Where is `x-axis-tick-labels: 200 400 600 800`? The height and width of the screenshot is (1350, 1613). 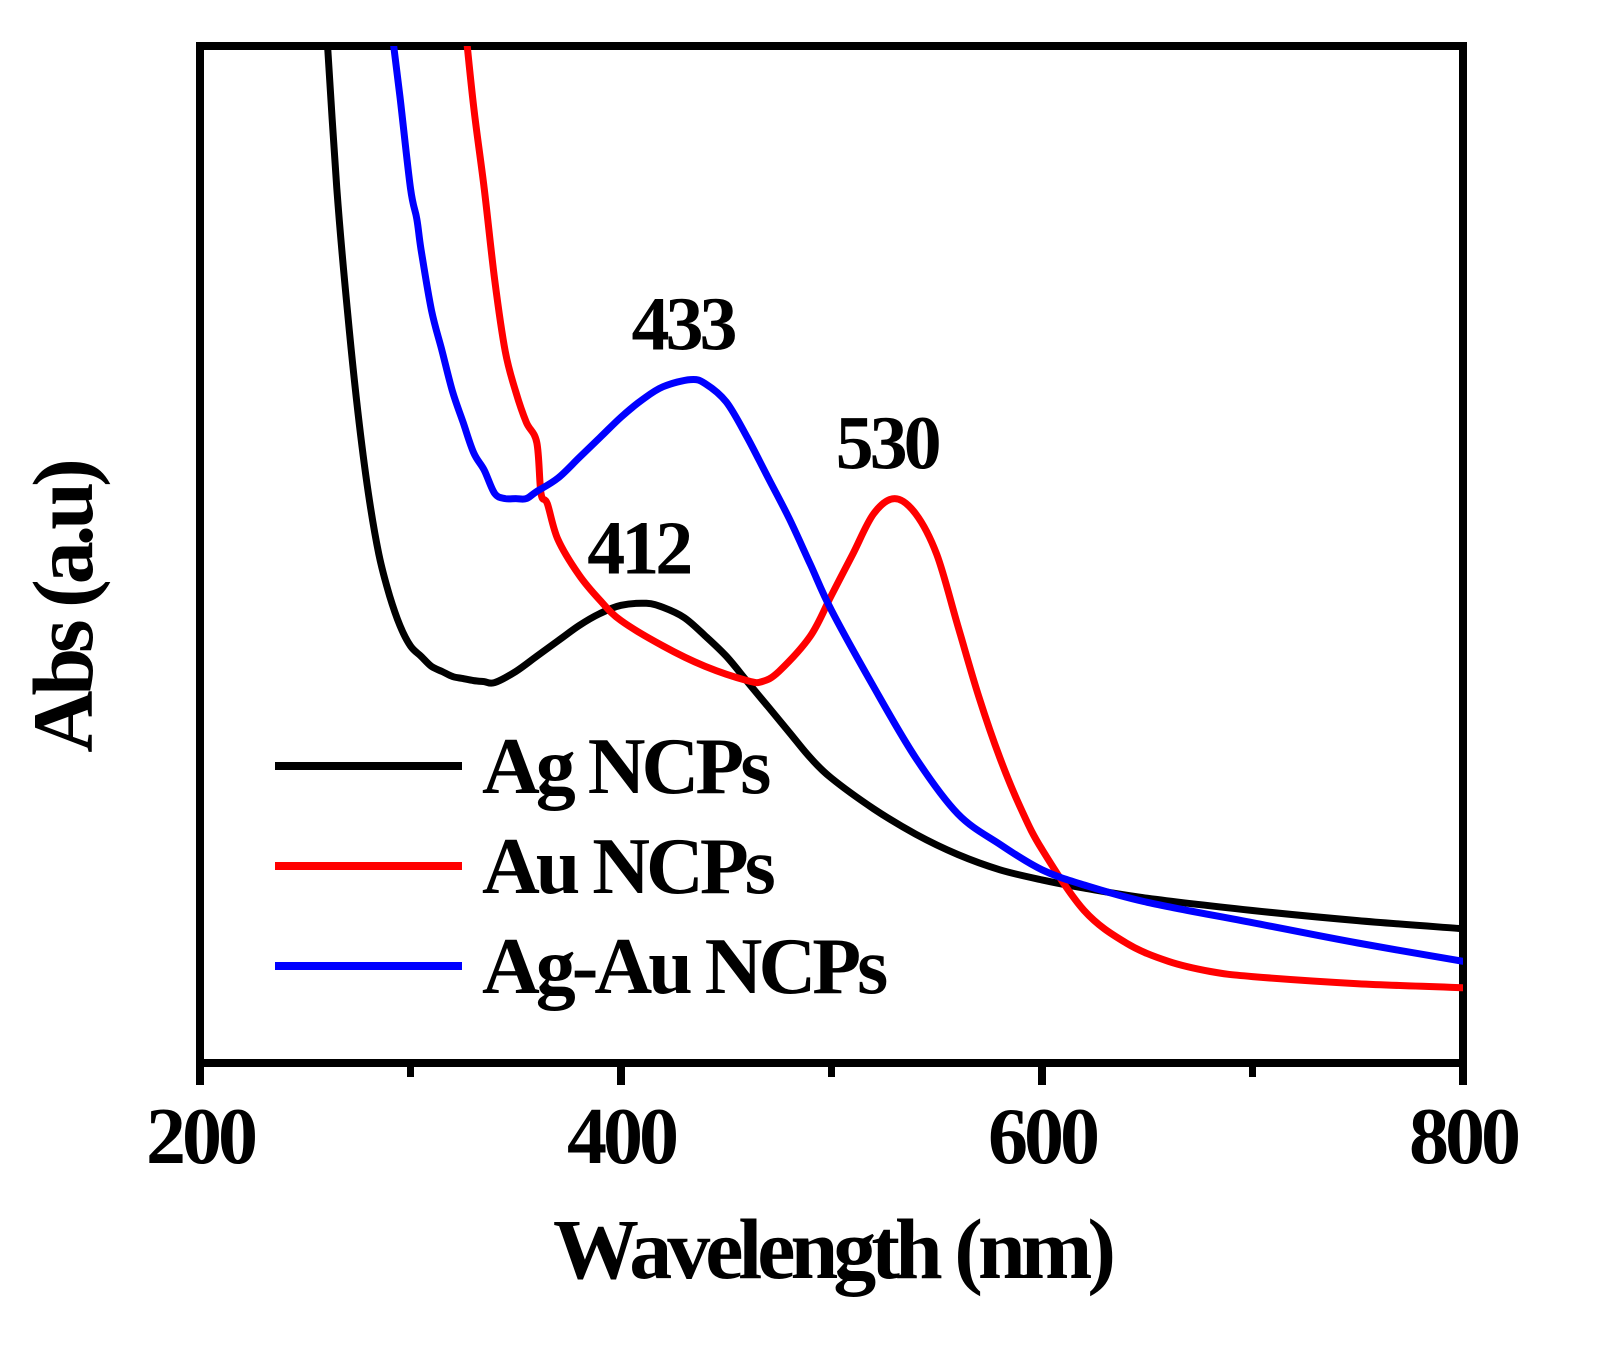
x-axis-tick-labels: 200 400 600 800 is located at coordinates (834, 1137).